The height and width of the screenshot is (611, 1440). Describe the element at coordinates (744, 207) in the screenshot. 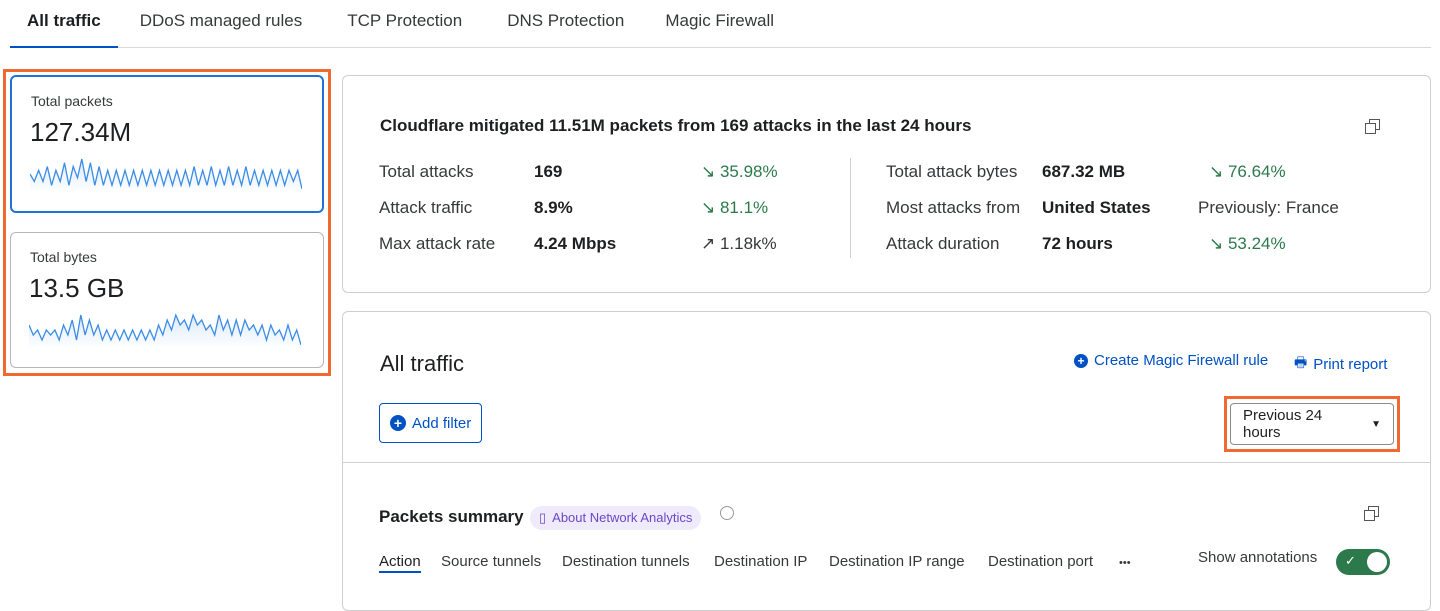

I see `stat-change-value: 81.1%` at that location.